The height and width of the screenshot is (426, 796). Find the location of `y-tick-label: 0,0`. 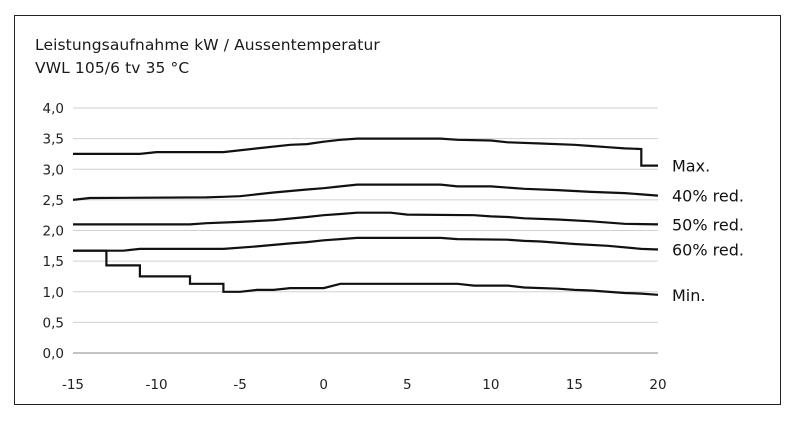

y-tick-label: 0,0 is located at coordinates (53, 354).